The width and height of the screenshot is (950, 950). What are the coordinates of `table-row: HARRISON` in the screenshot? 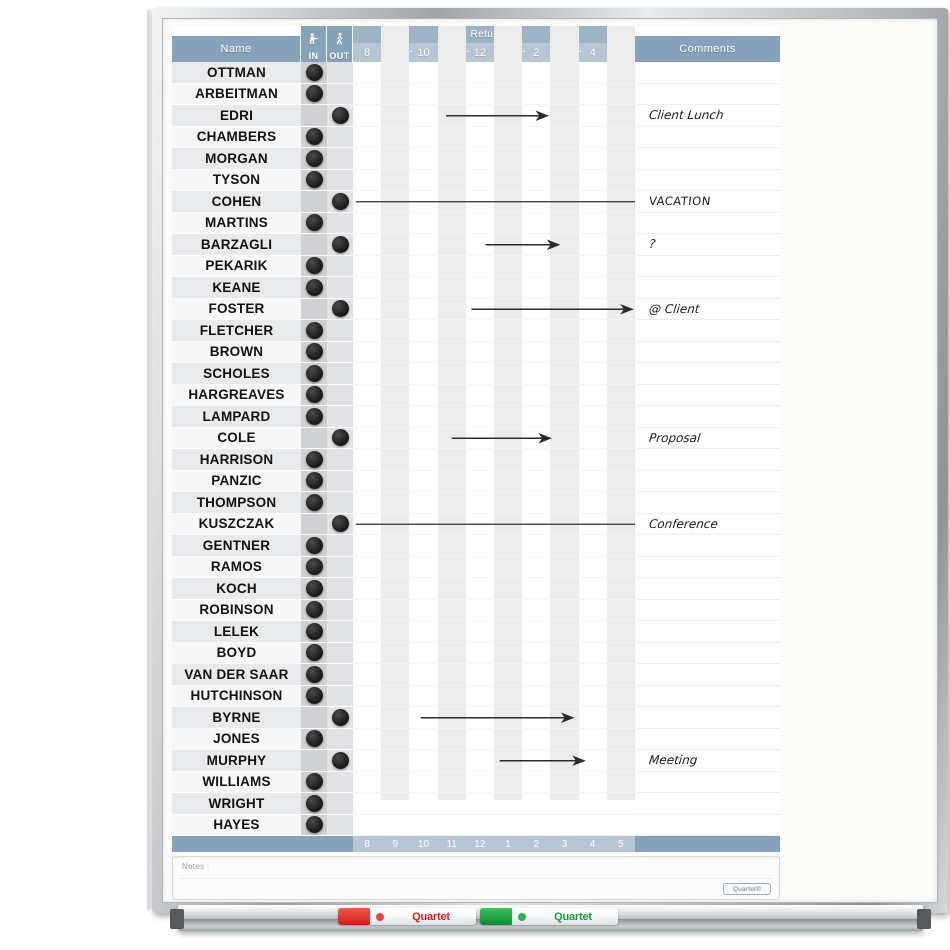 It's located at (476, 460).